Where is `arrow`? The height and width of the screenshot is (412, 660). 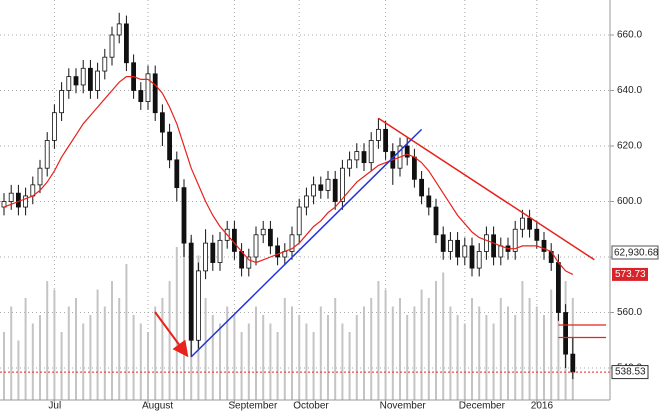 arrow is located at coordinates (171, 334).